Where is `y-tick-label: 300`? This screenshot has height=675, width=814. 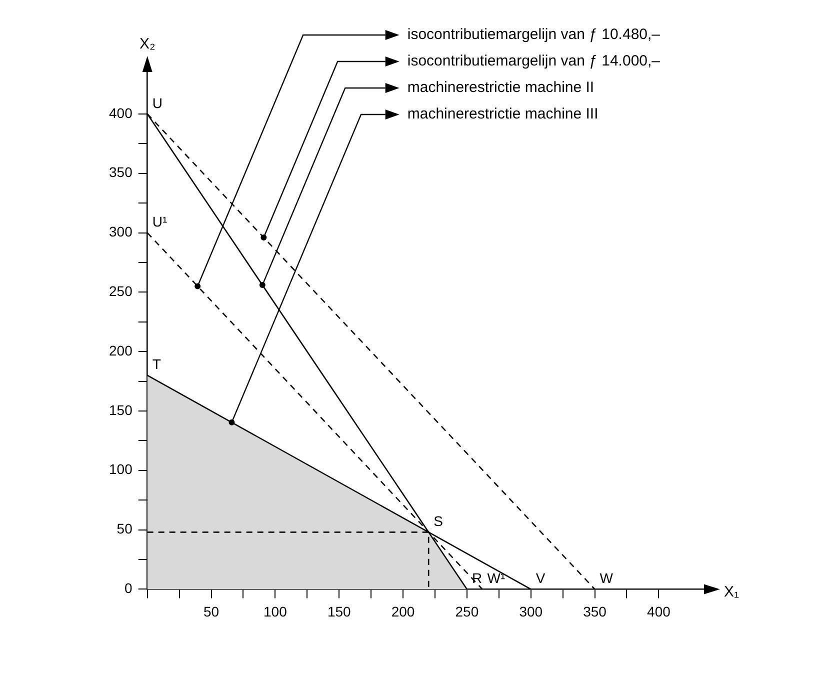
y-tick-label: 300 is located at coordinates (121, 232).